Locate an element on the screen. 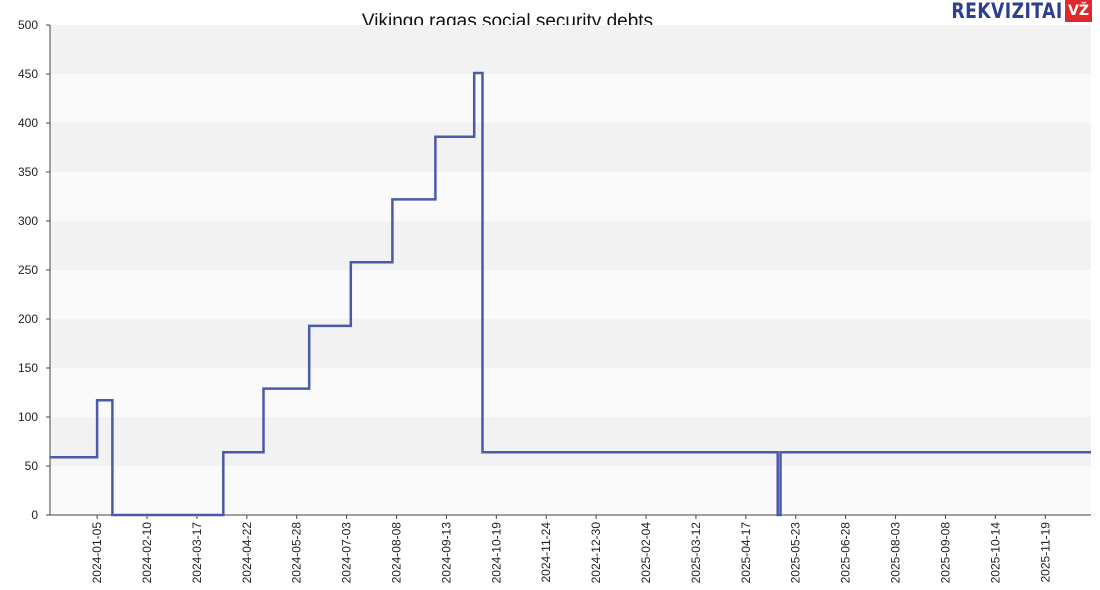 The height and width of the screenshot is (590, 1100). y-tick-label: 500 is located at coordinates (28, 25).